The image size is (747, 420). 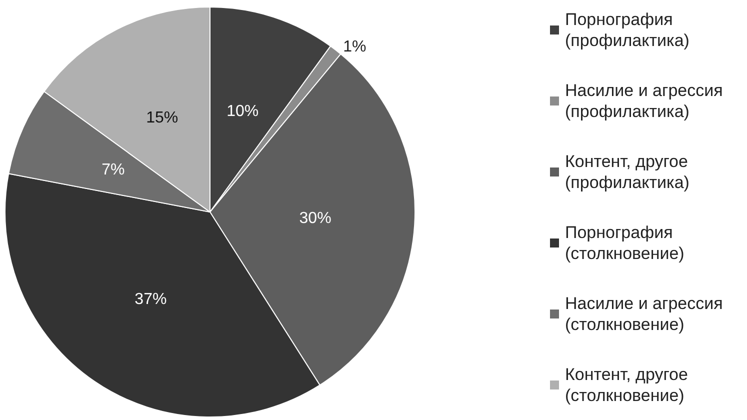 What do you see at coordinates (150, 299) in the screenshot?
I see `data-label: 37%` at bounding box center [150, 299].